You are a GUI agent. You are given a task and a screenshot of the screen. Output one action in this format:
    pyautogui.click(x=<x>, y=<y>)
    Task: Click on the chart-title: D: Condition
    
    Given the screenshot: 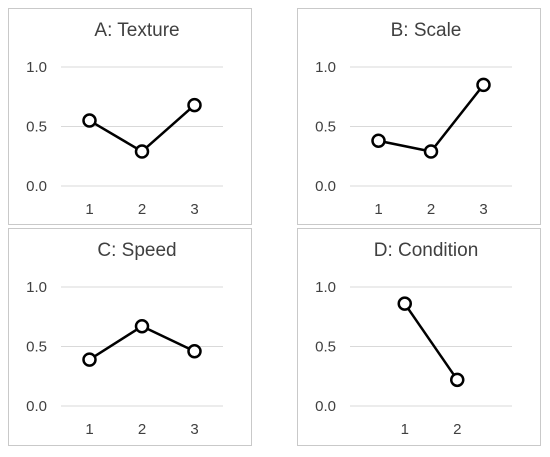 What is the action you would take?
    pyautogui.click(x=426, y=250)
    